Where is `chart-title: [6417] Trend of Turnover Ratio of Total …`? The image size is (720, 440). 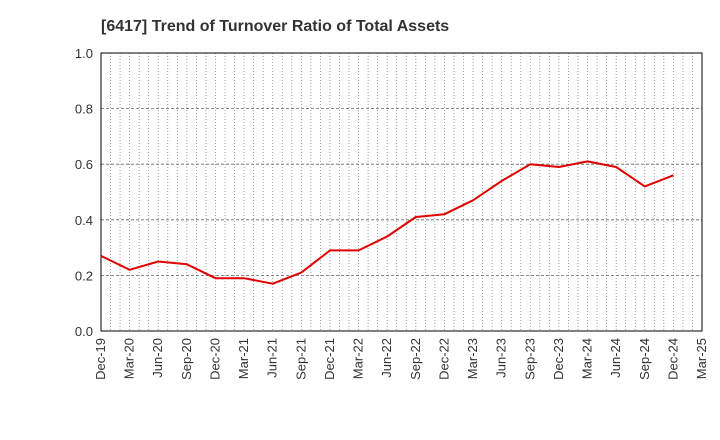 chart-title: [6417] Trend of Turnover Ratio of Total … is located at coordinates (275, 26).